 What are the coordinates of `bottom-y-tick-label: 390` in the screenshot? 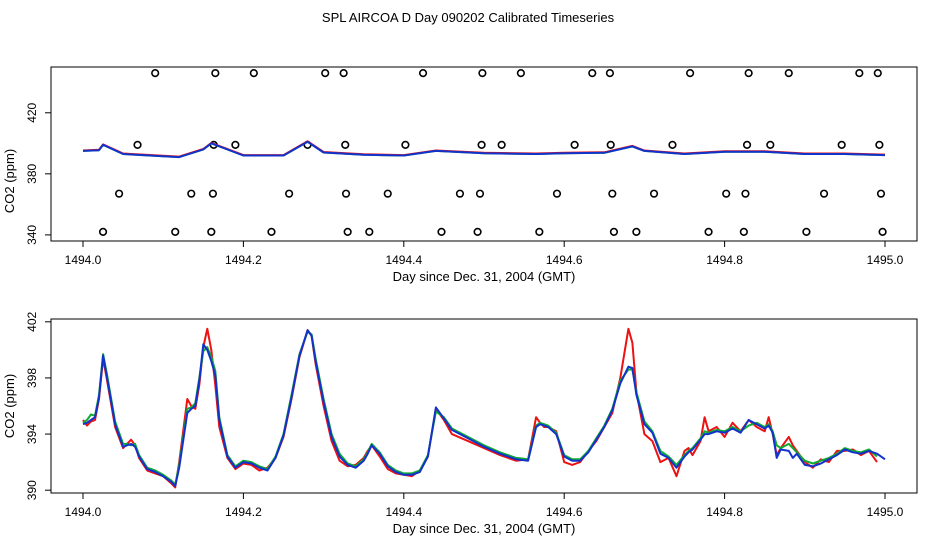 It's located at (32, 490).